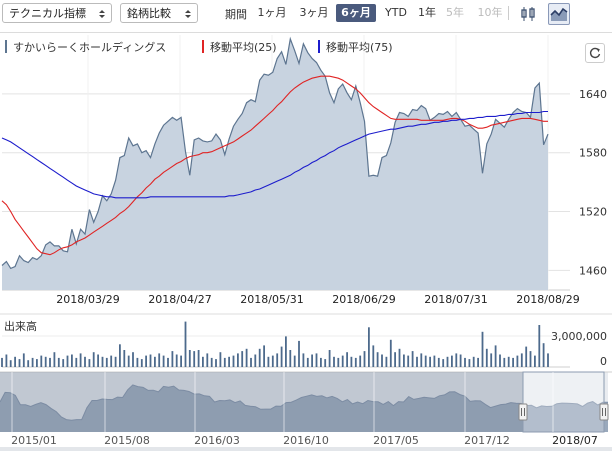  What do you see at coordinates (57, 13) in the screenshot?
I see `technical-indicator-dropdown: テクニカル指標` at bounding box center [57, 13].